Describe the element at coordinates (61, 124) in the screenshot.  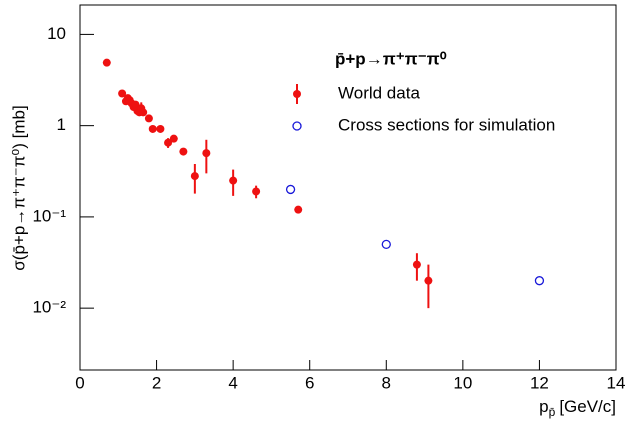
I see `y-tick-label: 1` at that location.